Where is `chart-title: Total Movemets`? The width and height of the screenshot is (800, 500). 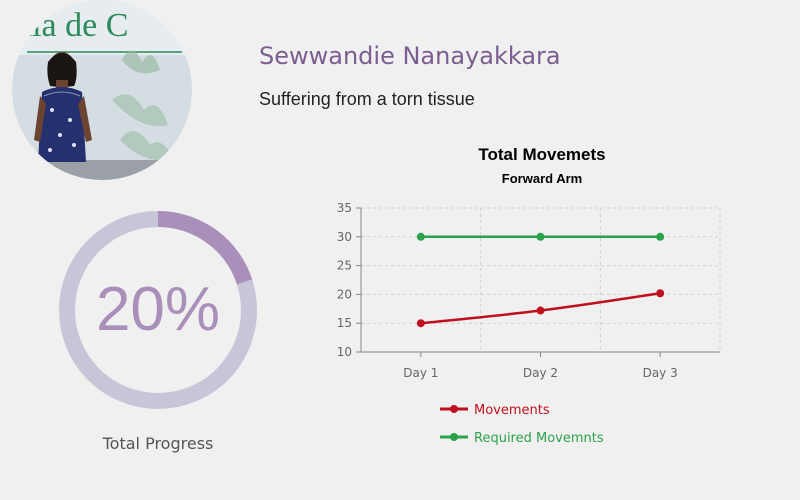
chart-title: Total Movemets is located at coordinates (541, 154).